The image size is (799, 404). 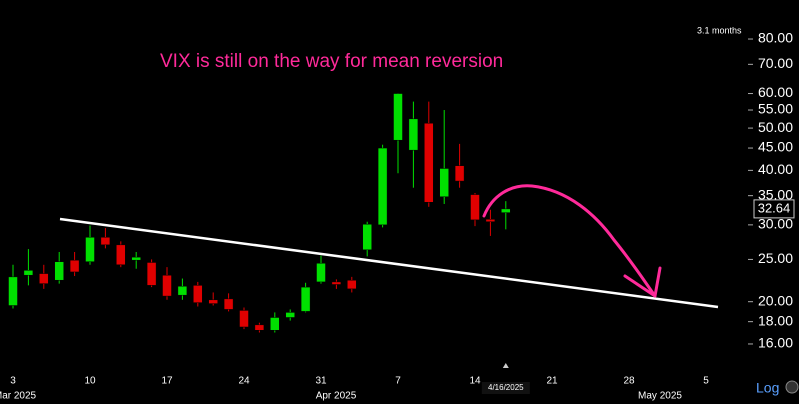 I want to click on x-tick-label: 17, so click(x=167, y=381).